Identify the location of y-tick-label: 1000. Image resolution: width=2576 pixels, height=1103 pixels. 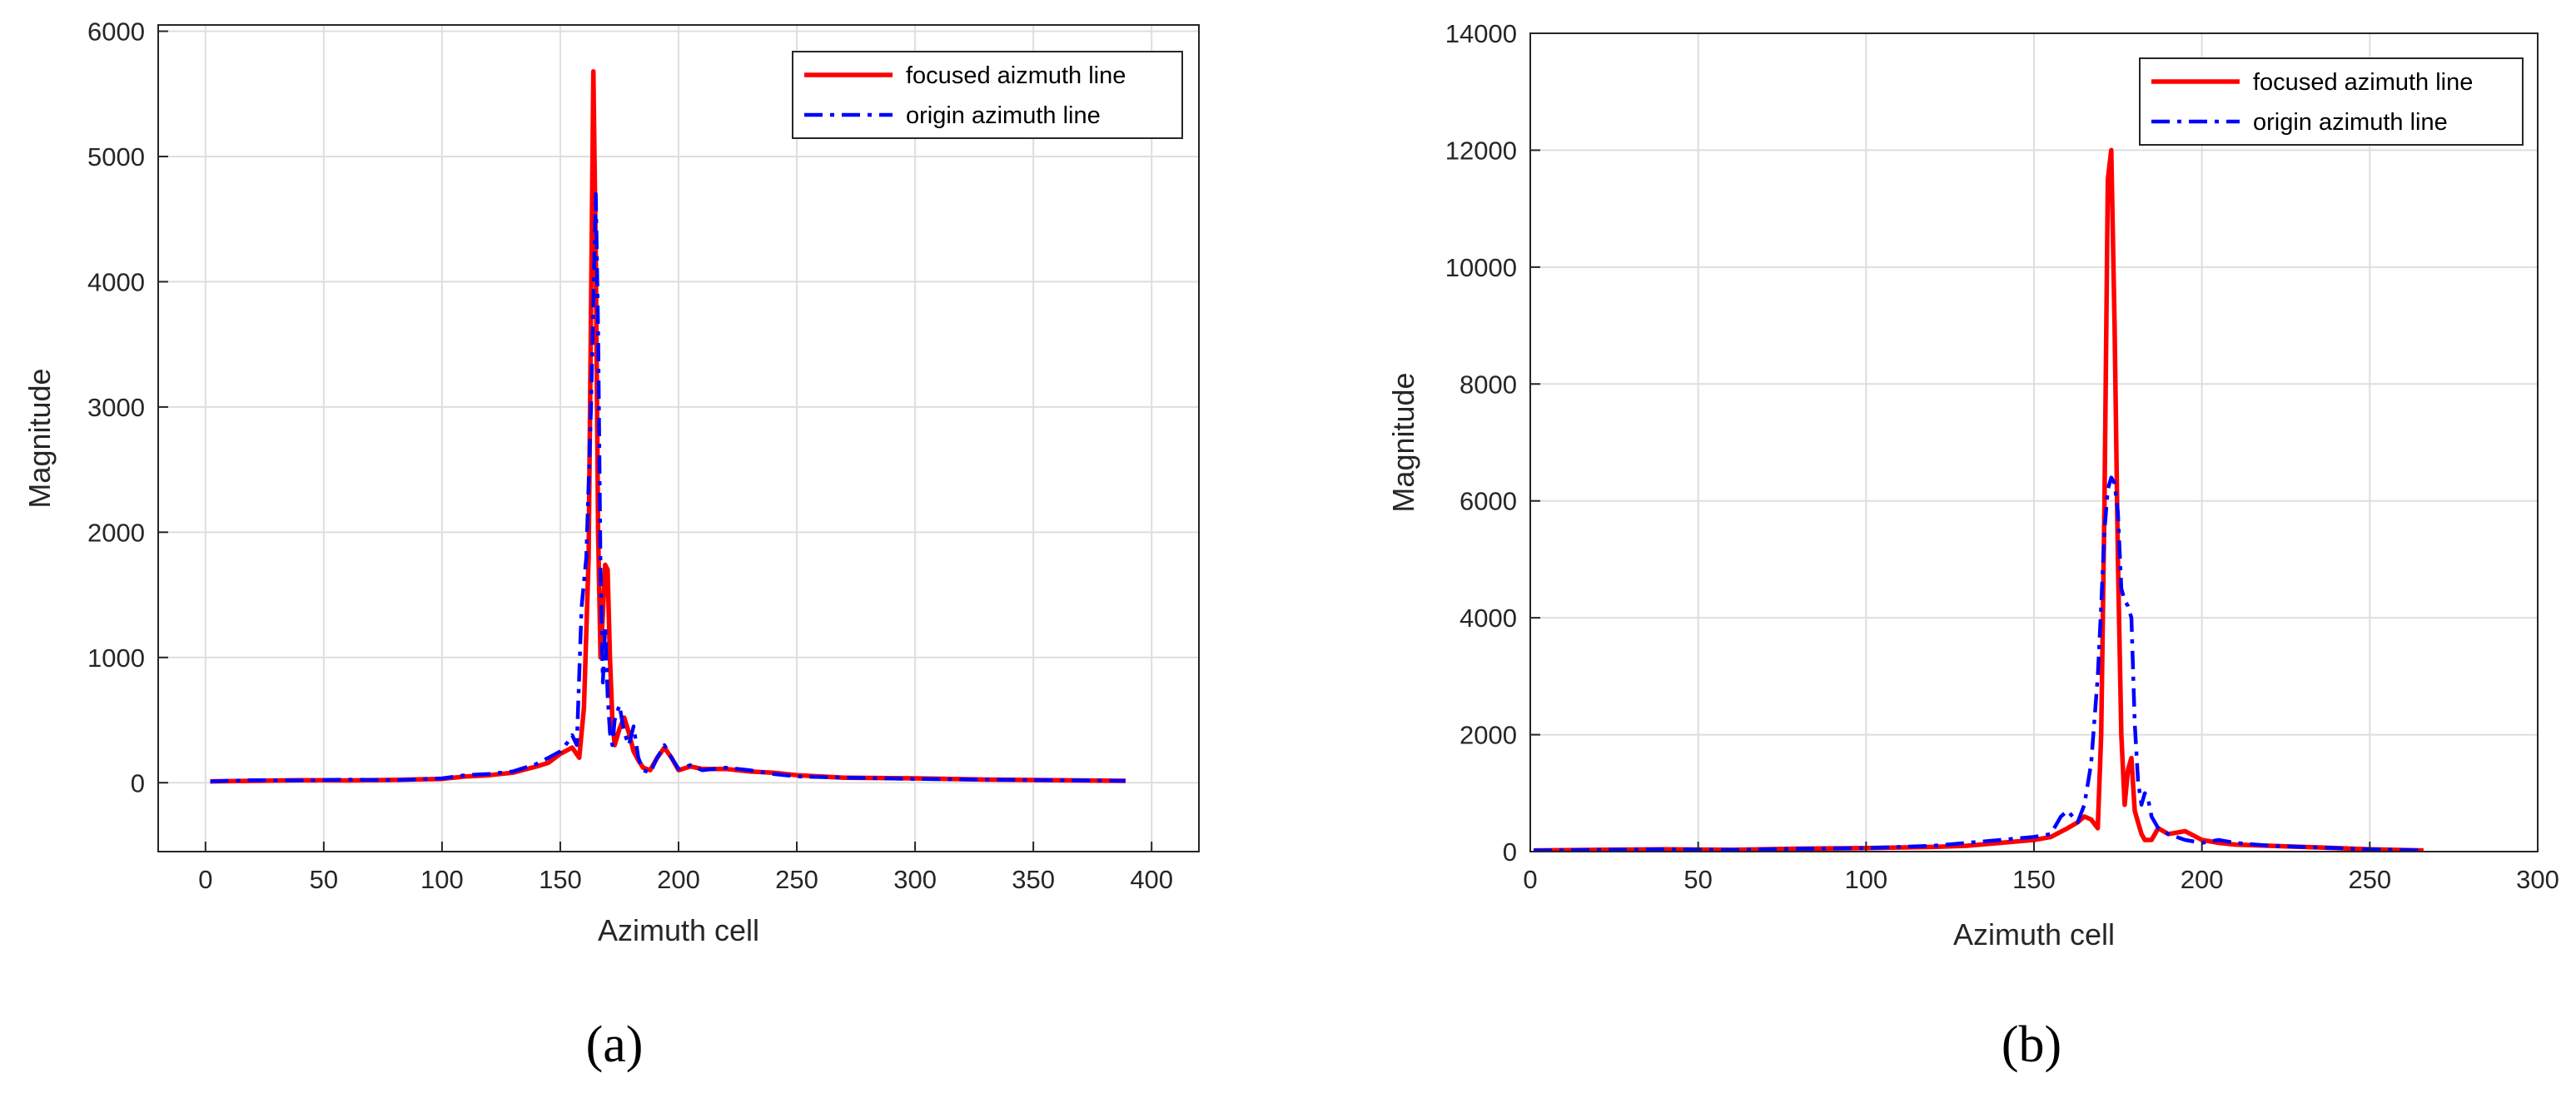
(116, 658).